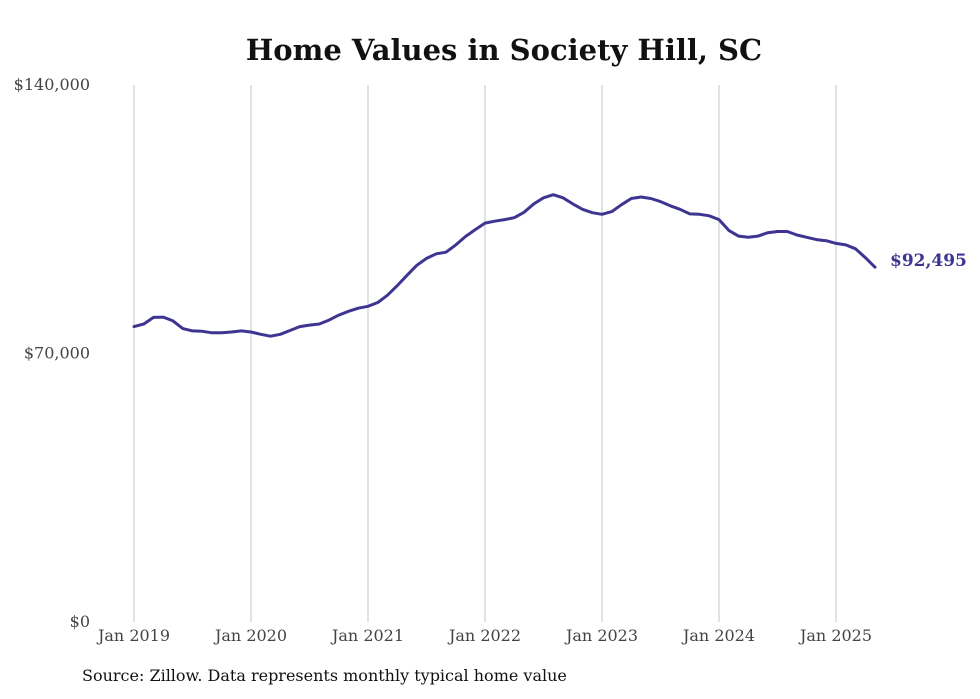  Describe the element at coordinates (718, 635) in the screenshot. I see `x-tick-label: Jan 2024` at that location.